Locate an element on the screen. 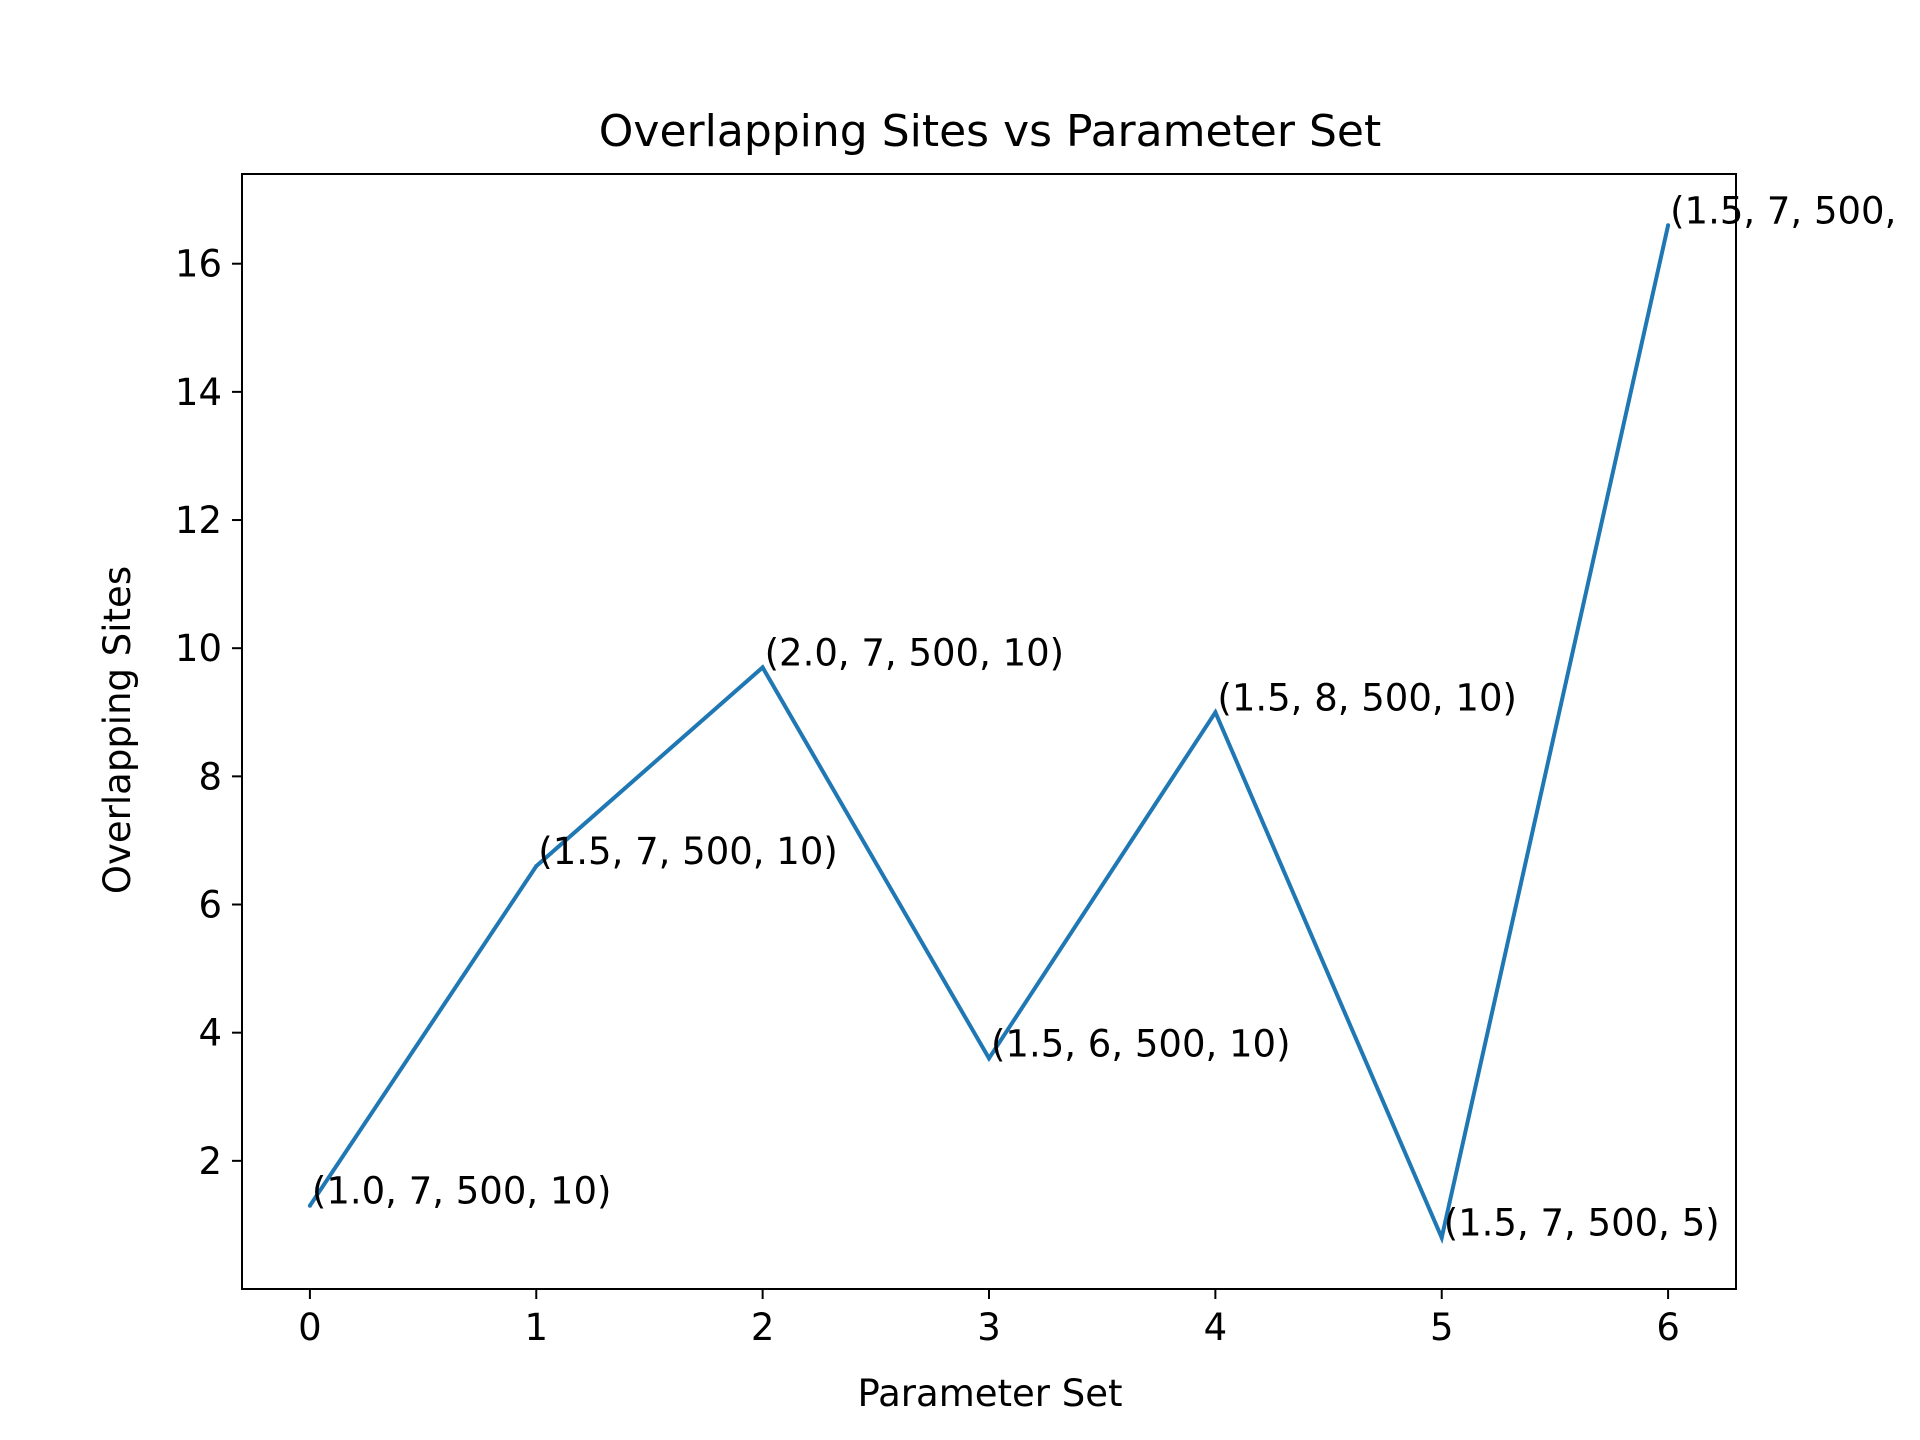 Image resolution: width=1920 pixels, height=1440 pixels. y-tick-label-14: 14 is located at coordinates (198, 392).